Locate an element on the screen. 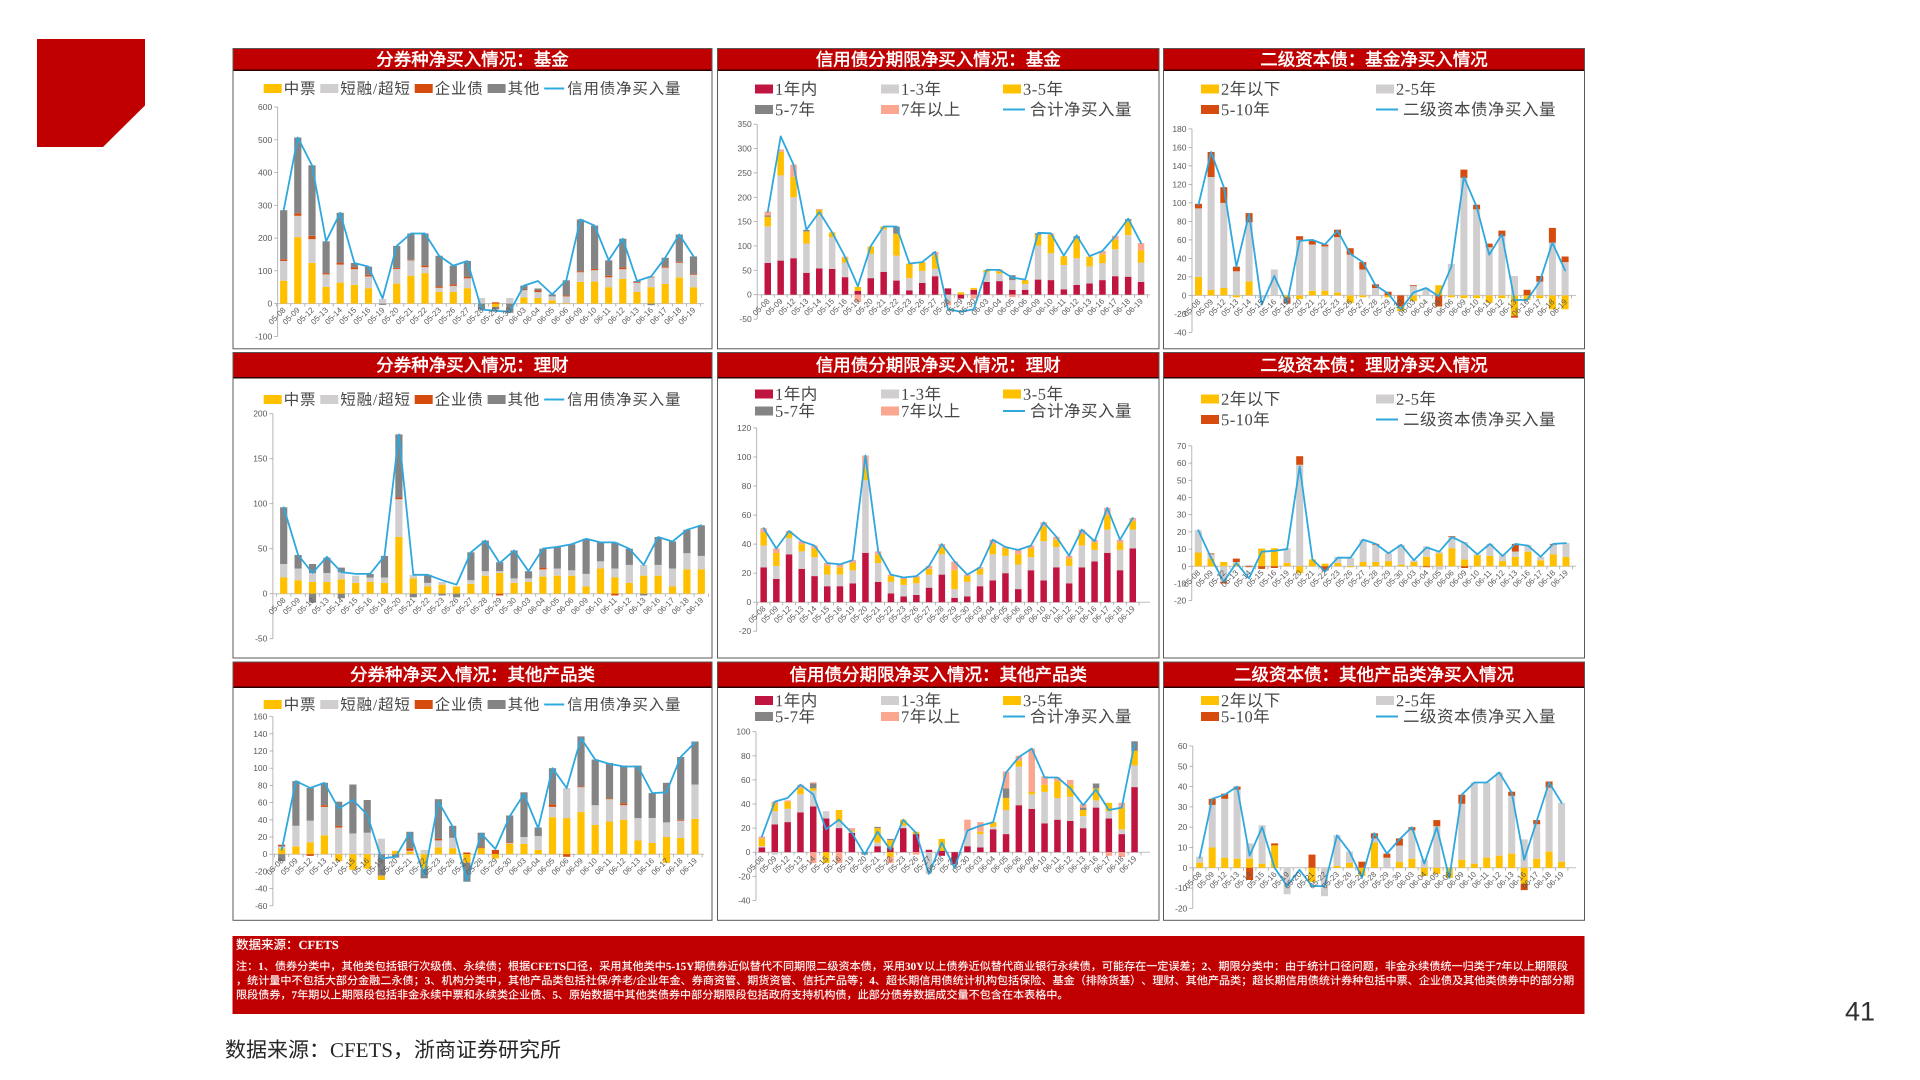  svg-text: 250 is located at coordinates (745, 173).